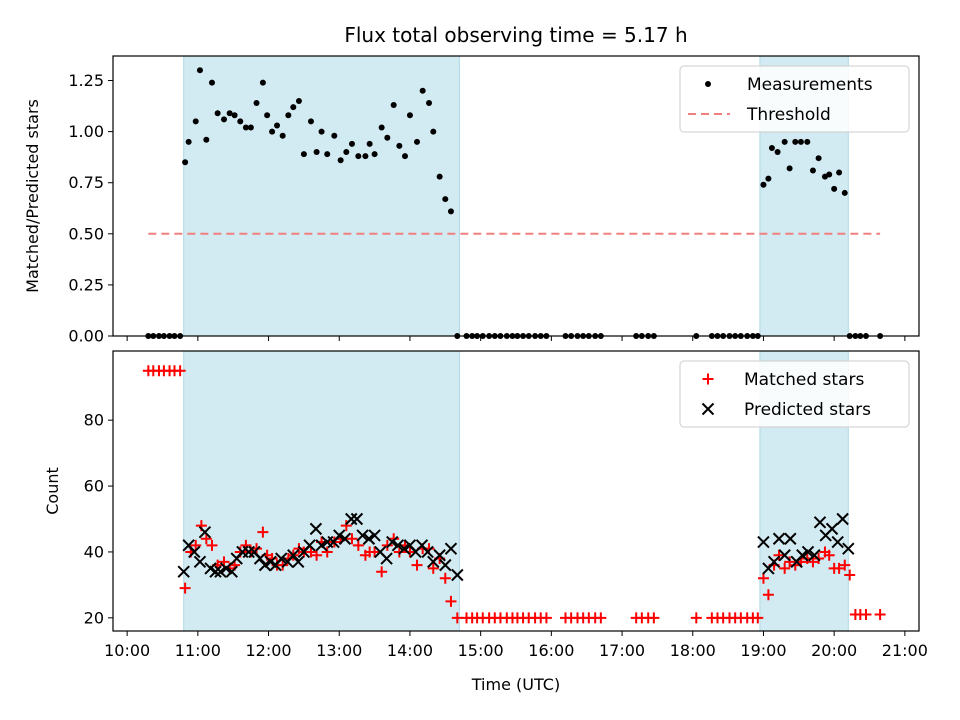  Describe the element at coordinates (804, 380) in the screenshot. I see `legend-label: Matched stars` at that location.